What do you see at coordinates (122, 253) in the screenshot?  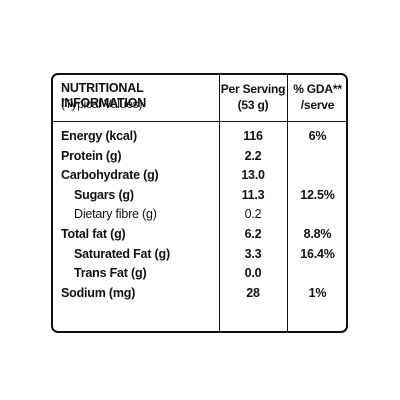 I see `nutrient-label: Saturated Fat (g)` at bounding box center [122, 253].